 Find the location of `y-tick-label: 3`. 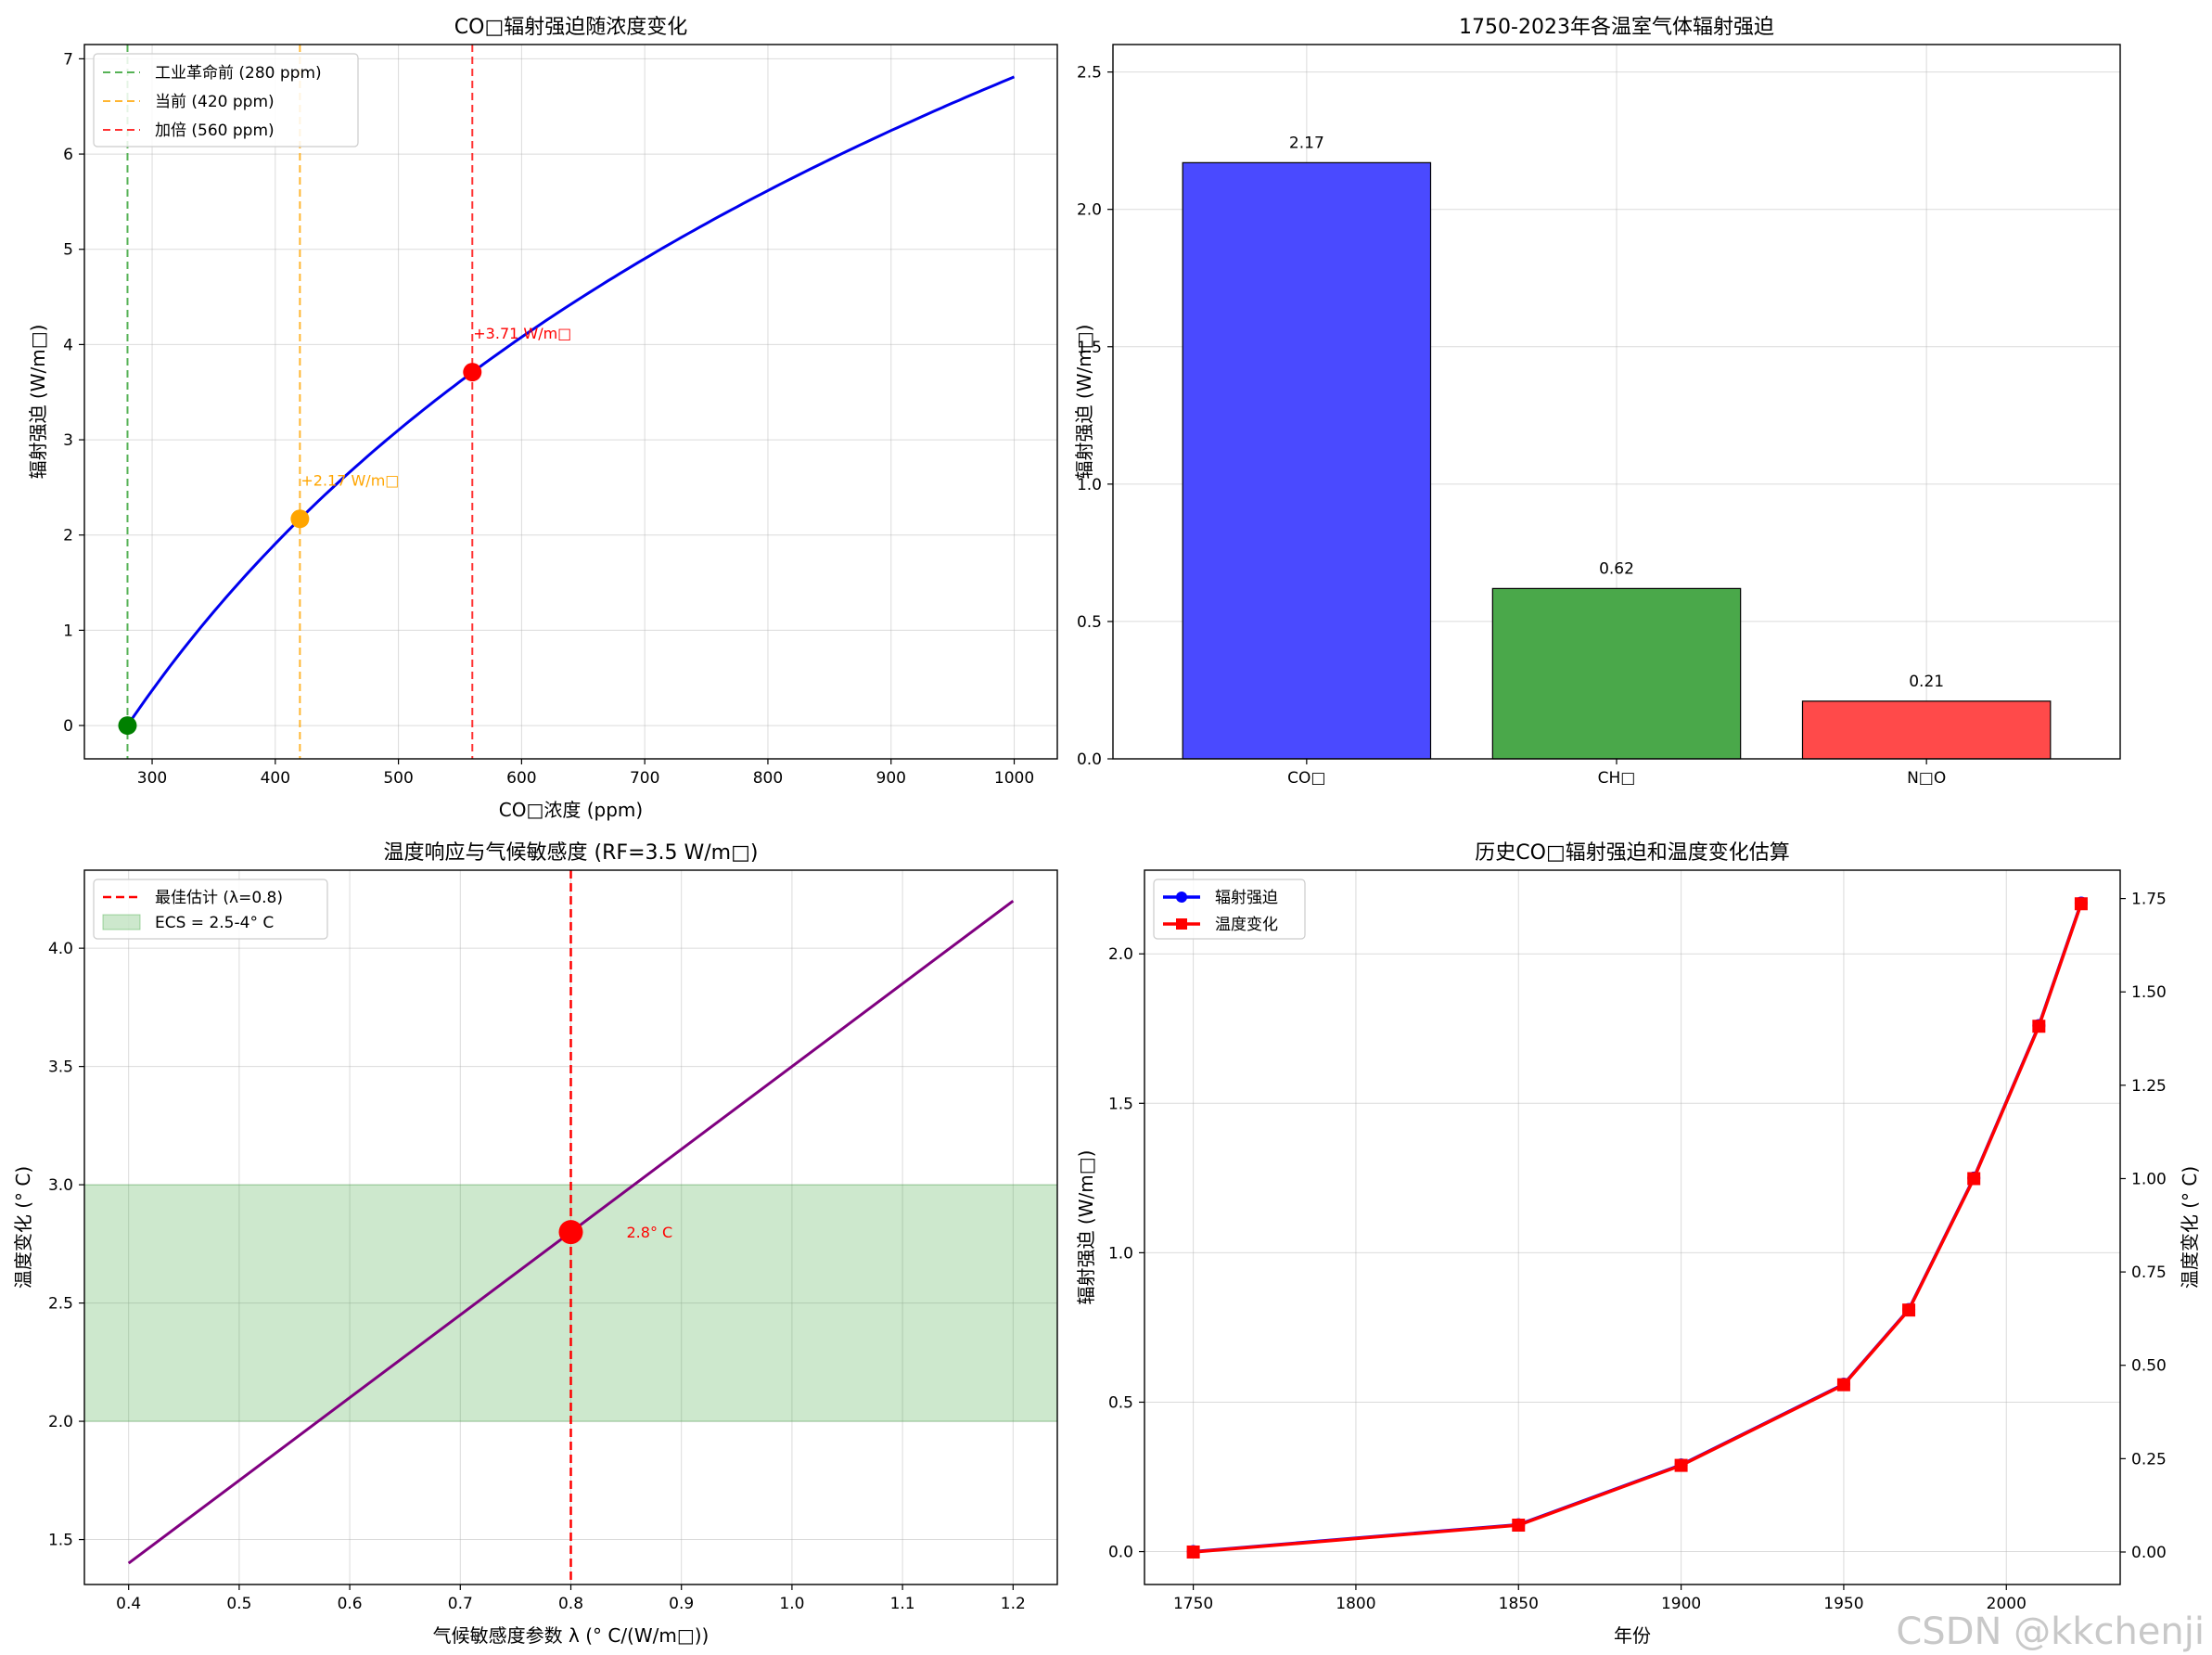

y-tick-label: 3 is located at coordinates (68, 440).